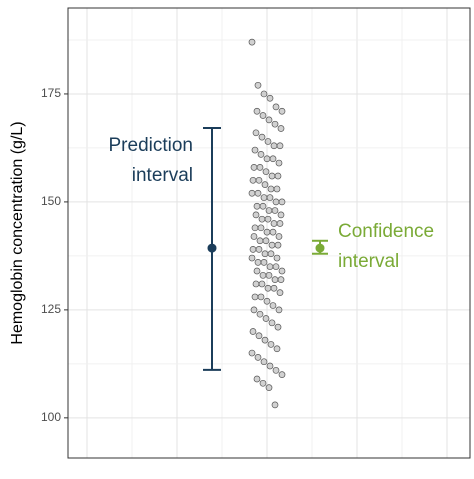 The height and width of the screenshot is (479, 474). What do you see at coordinates (51, 309) in the screenshot?
I see `y-tick-label: 125` at bounding box center [51, 309].